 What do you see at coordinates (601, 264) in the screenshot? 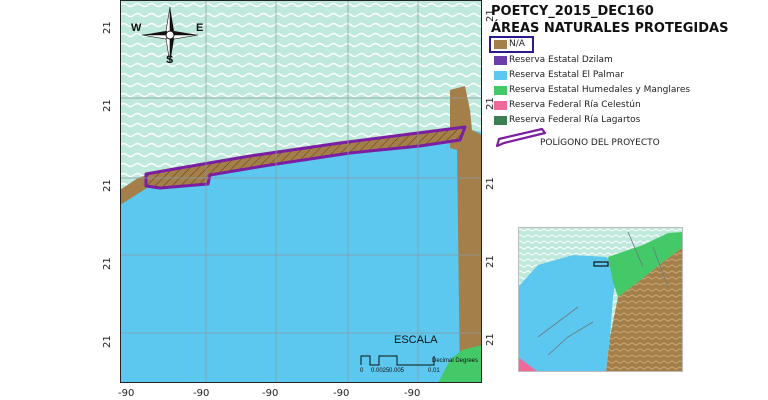
I see `inset-project-marker` at bounding box center [601, 264].